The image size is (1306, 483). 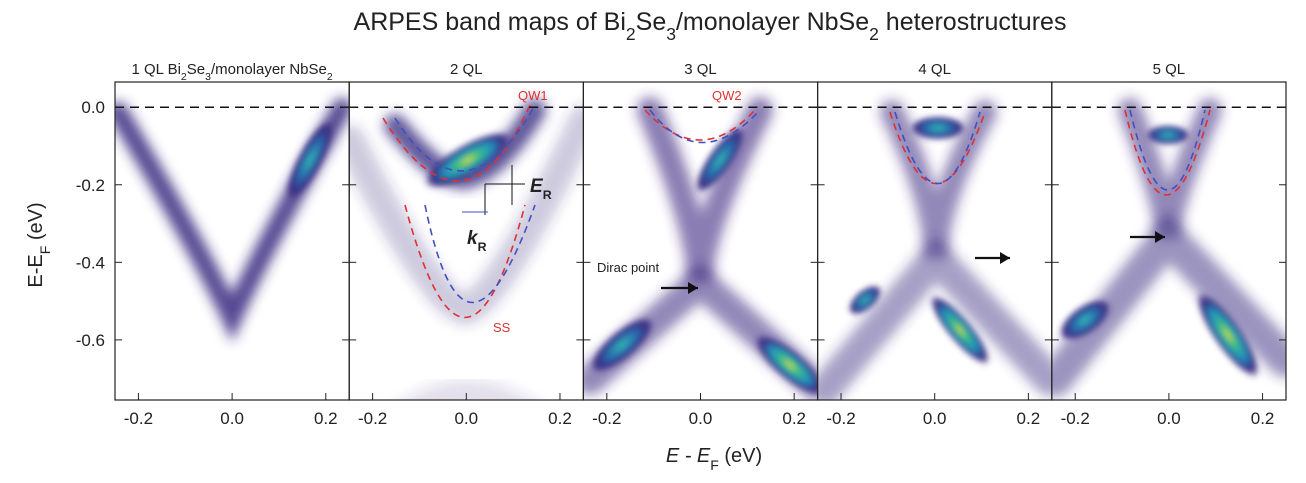 I want to click on annotation: SS, so click(x=502, y=327).